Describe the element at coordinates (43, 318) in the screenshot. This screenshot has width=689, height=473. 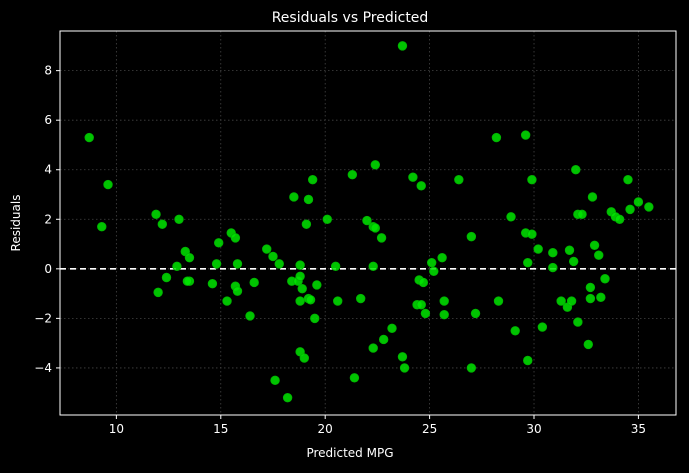
I see `y-tick-label: −2` at that location.